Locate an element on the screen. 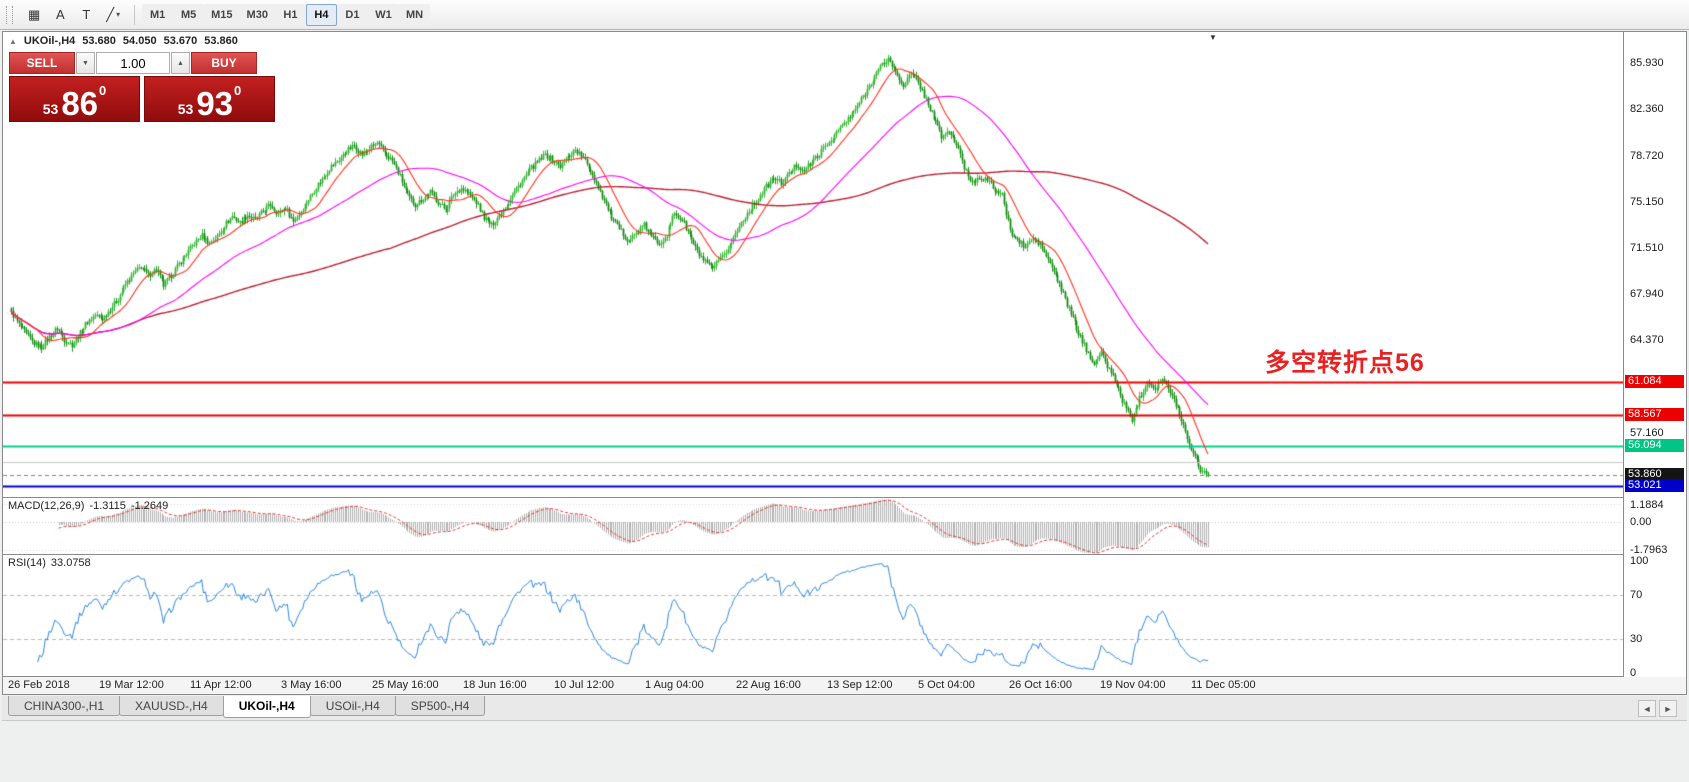  collapse-arrow-icon: ▲ is located at coordinates (13, 41).